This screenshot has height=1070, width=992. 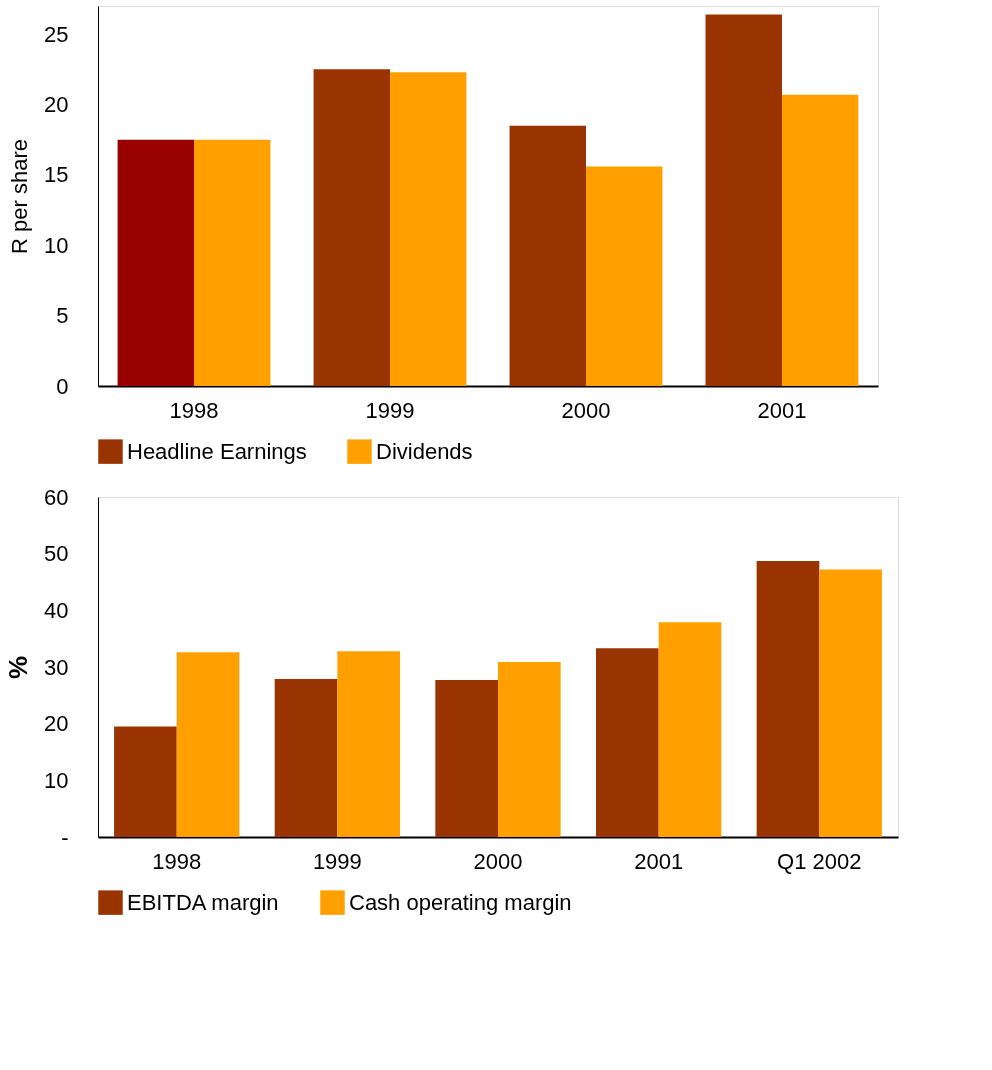 I want to click on legend-label: Dividends, so click(x=424, y=451).